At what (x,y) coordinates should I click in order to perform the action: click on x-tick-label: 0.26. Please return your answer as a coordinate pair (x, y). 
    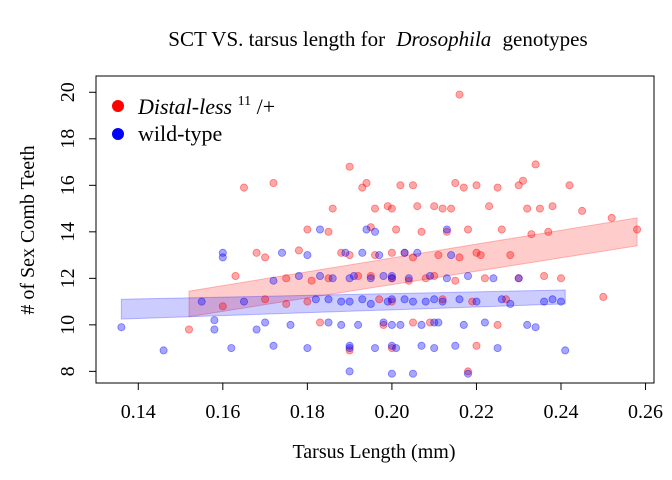
    Looking at the image, I should click on (645, 412).